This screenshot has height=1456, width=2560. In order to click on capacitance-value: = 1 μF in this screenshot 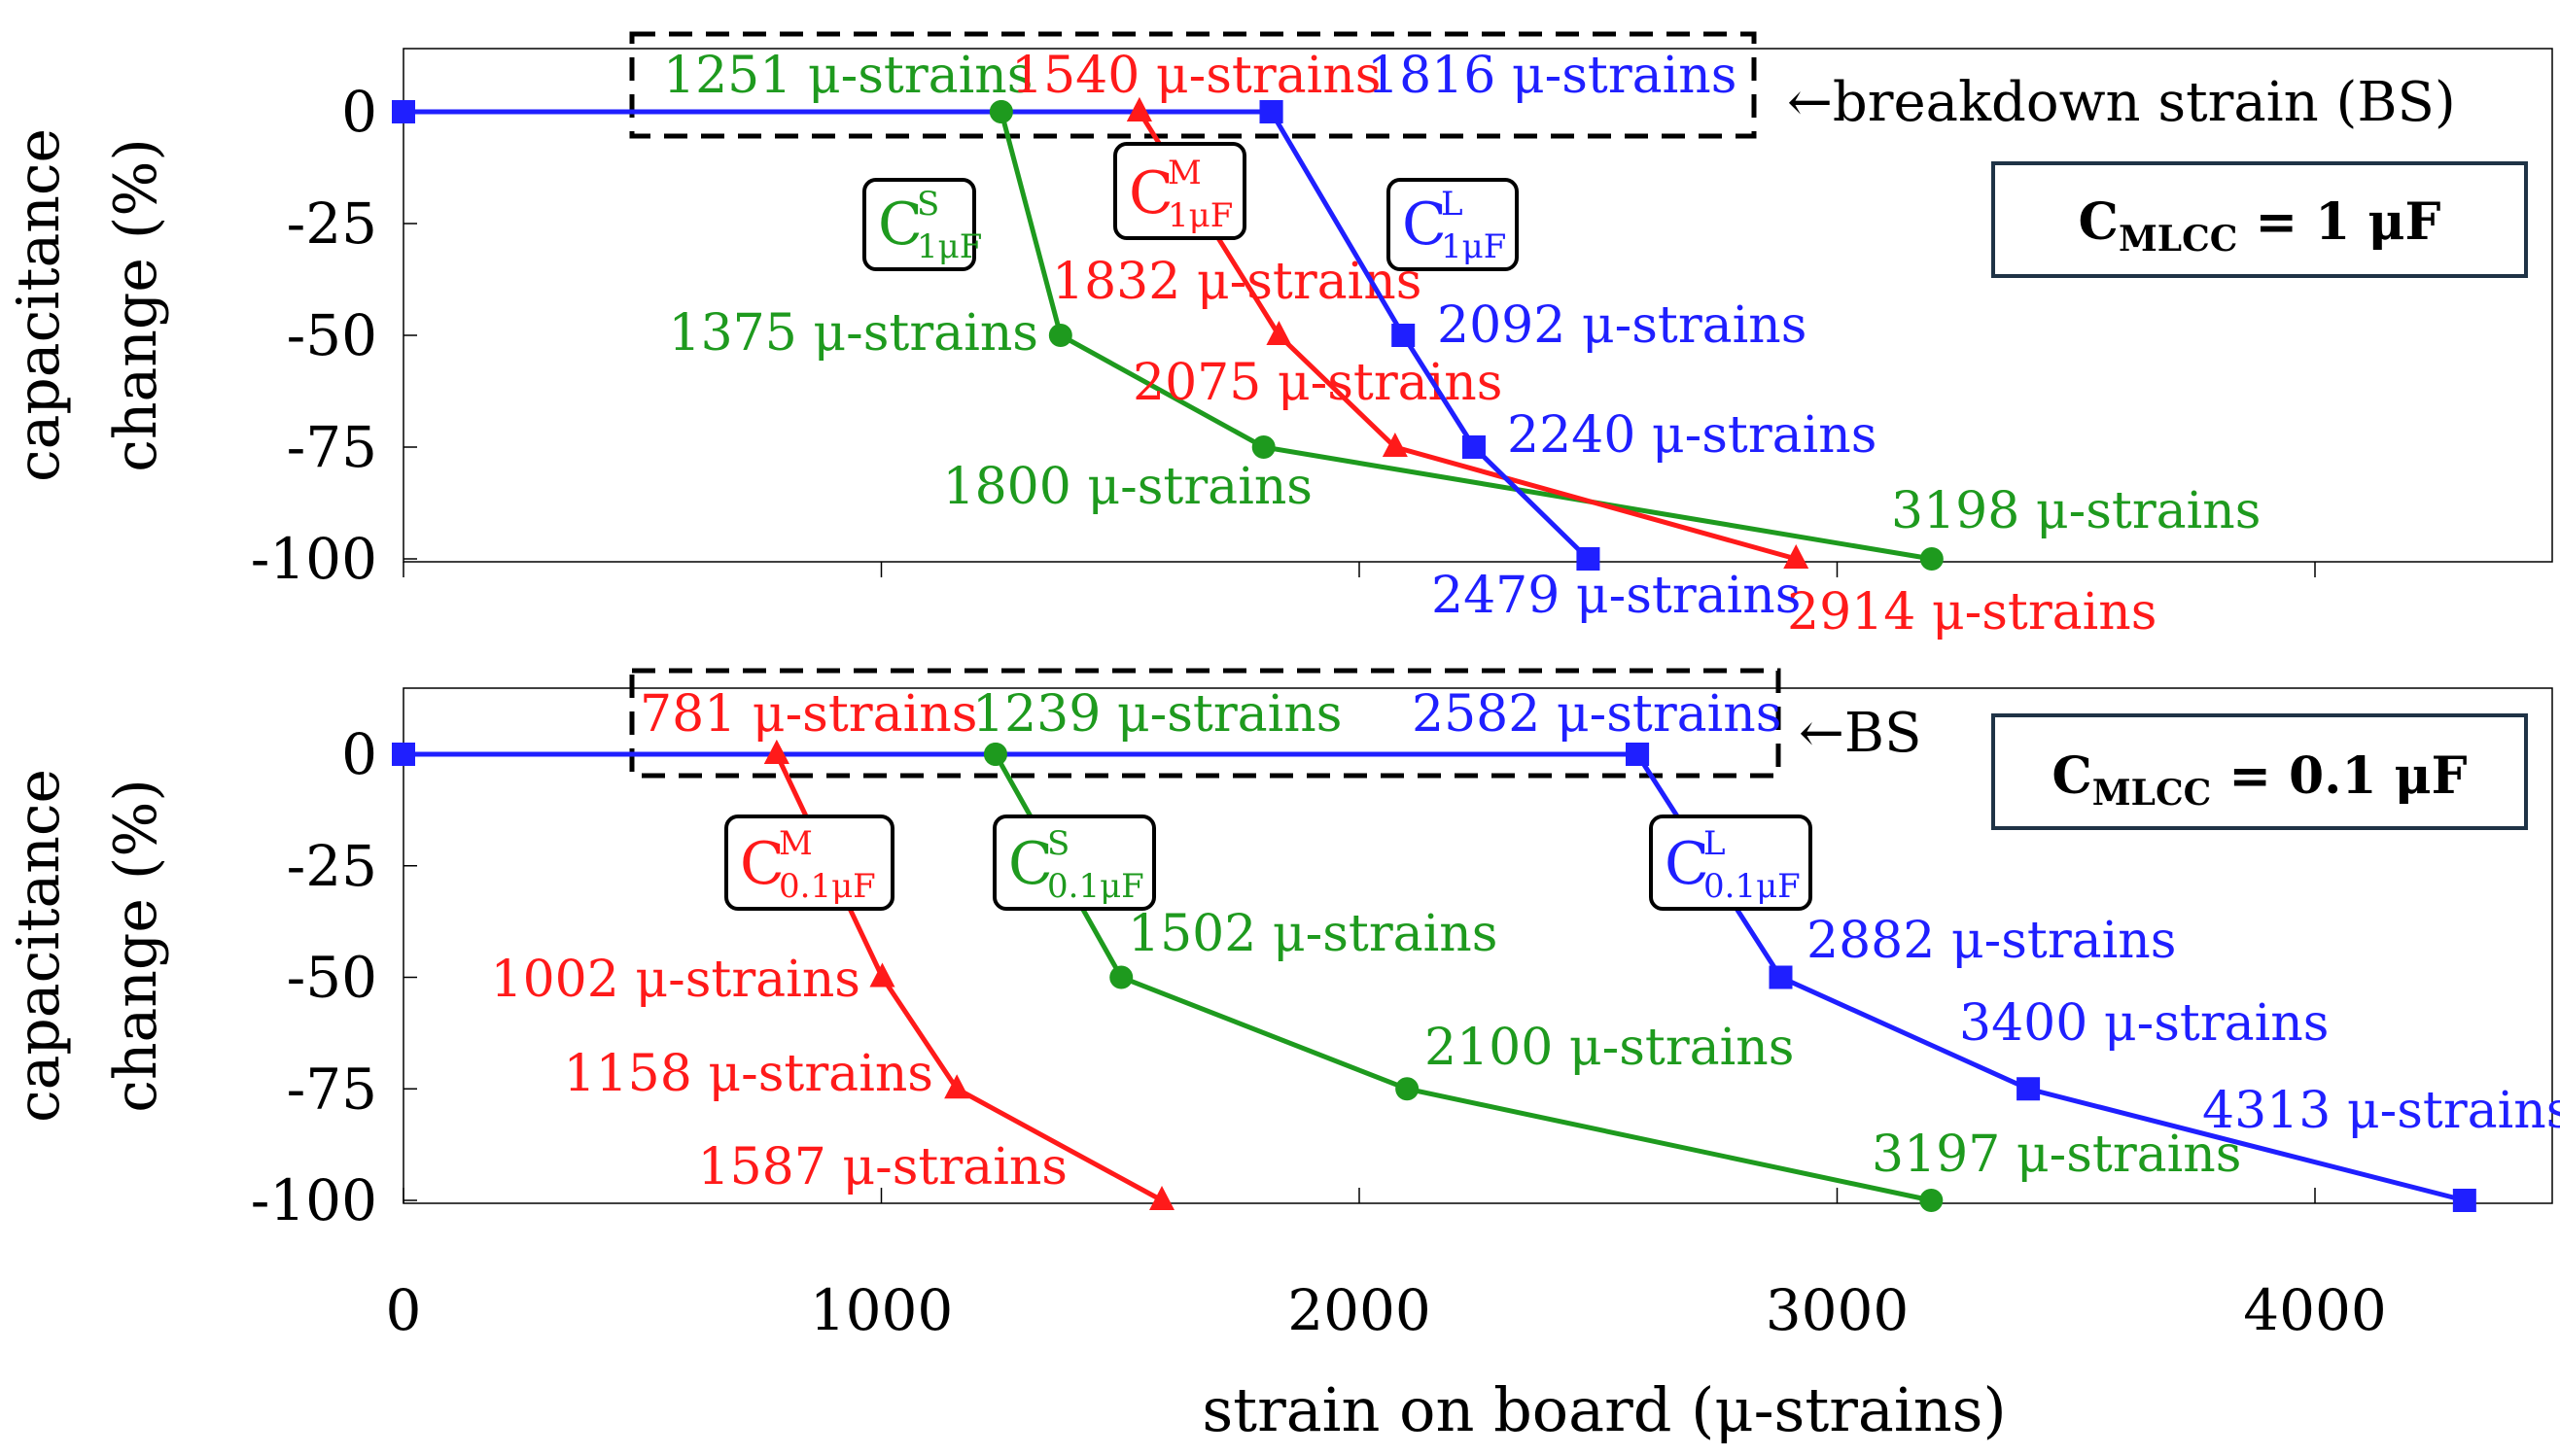, I will do `click(2338, 222)`.